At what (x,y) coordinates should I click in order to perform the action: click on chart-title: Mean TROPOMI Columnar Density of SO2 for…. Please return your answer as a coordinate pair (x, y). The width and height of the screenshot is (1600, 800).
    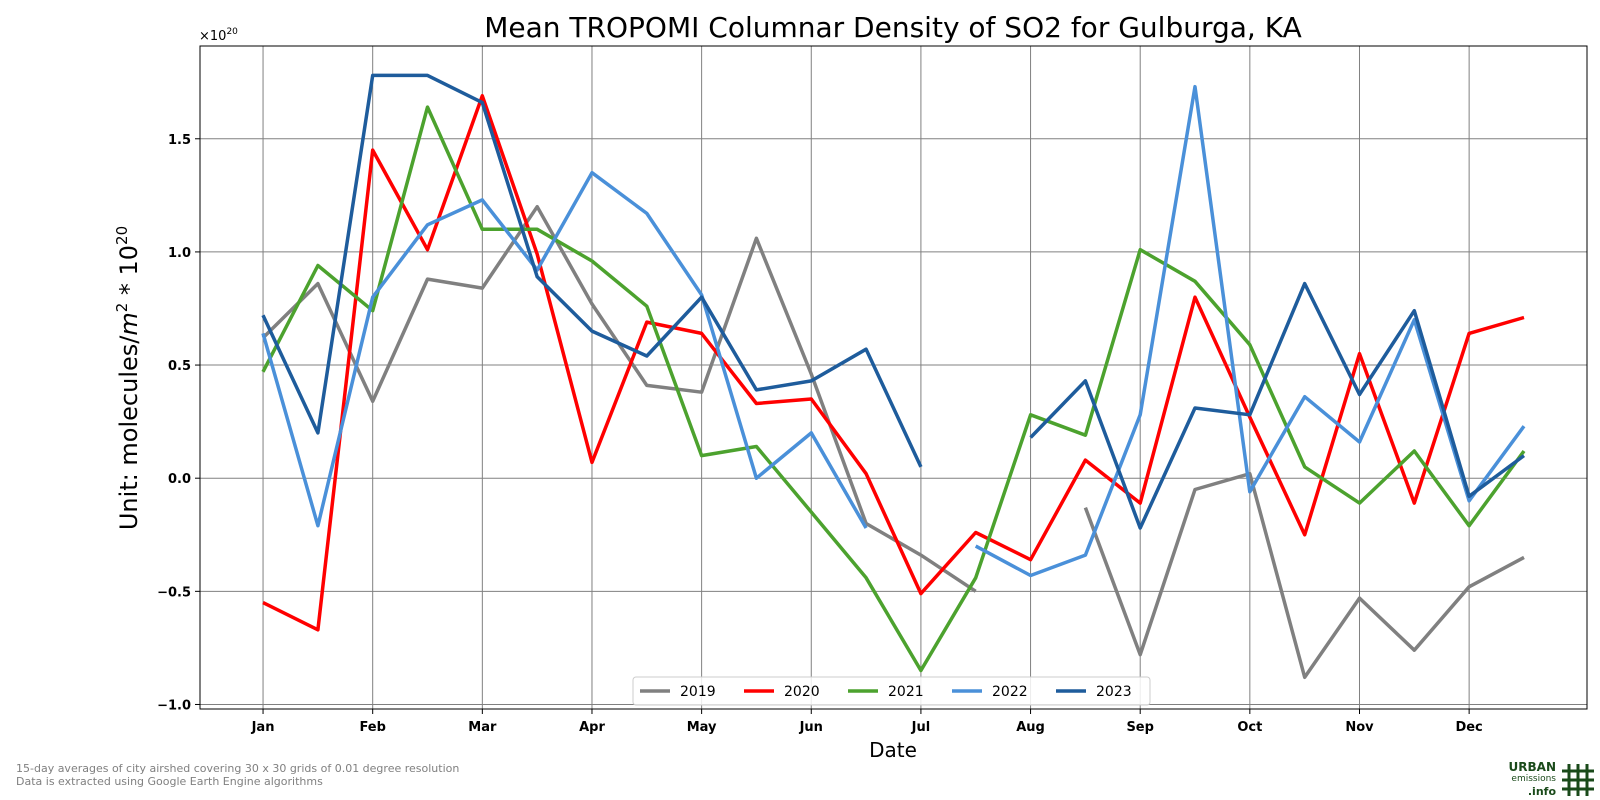
    Looking at the image, I should click on (893, 27).